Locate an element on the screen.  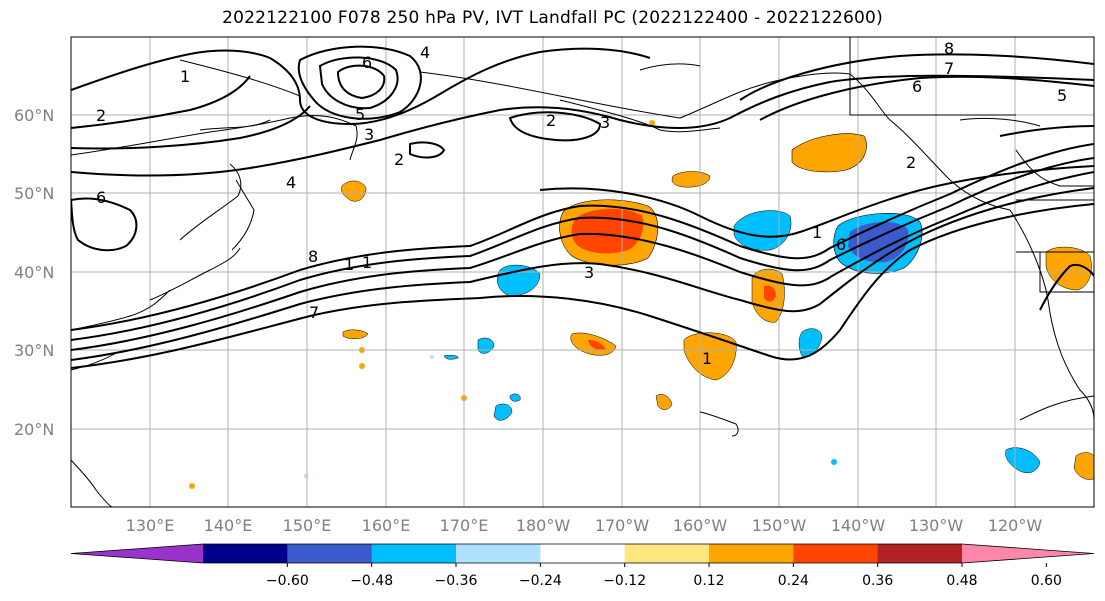
colorbar-tick-label: −0.60 is located at coordinates (287, 581).